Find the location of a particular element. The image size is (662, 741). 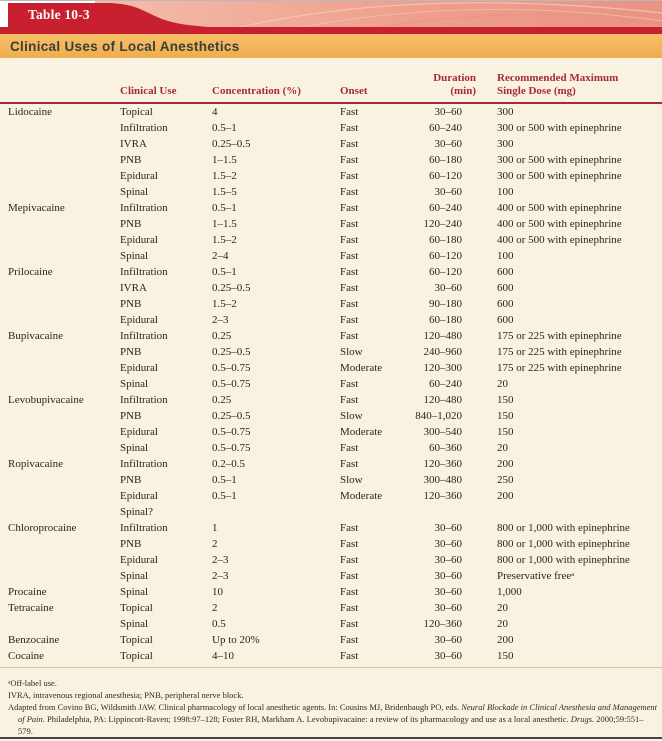

table-number-label: Table 10-3 is located at coordinates (59, 14).